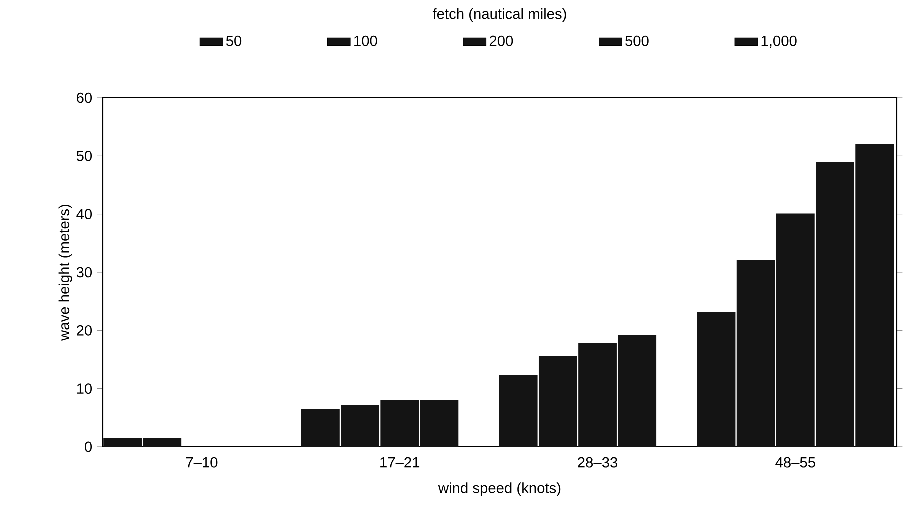 Image resolution: width=904 pixels, height=510 pixels. I want to click on x-axis-title: wind speed (knots), so click(499, 489).